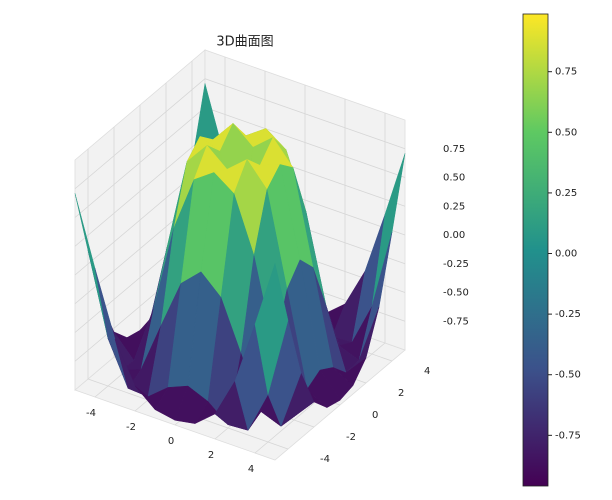 The height and width of the screenshot is (500, 612). Describe the element at coordinates (211, 455) in the screenshot. I see `x-tick-label: 2` at that location.